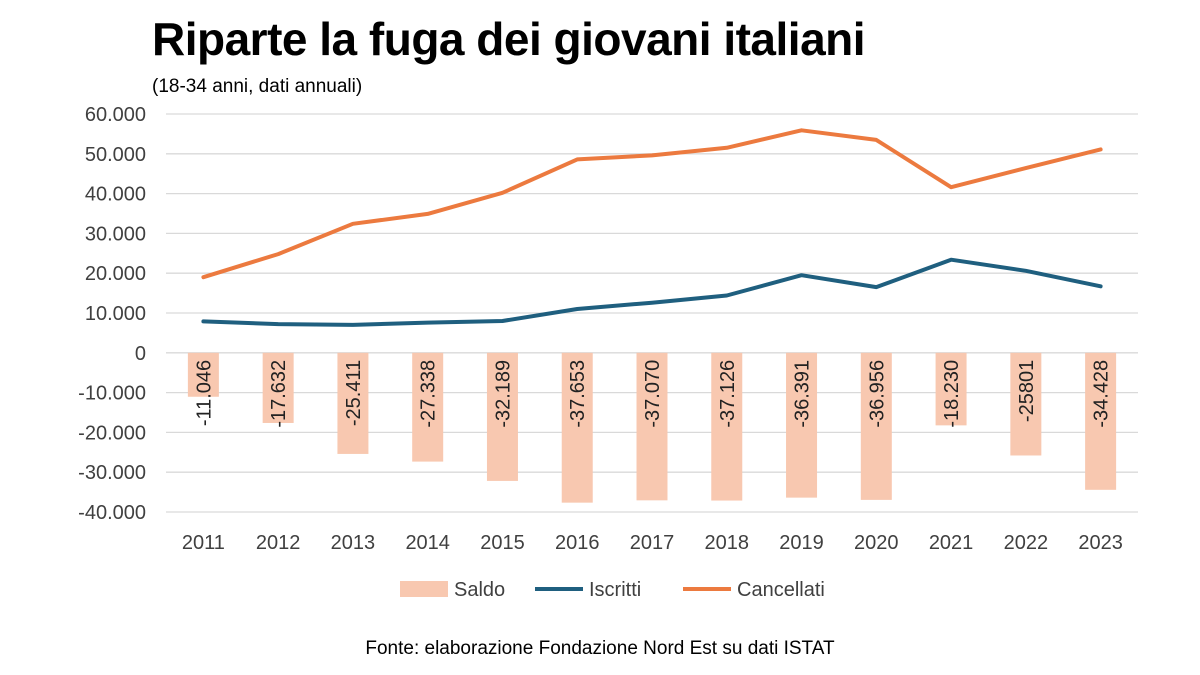 This screenshot has width=1200, height=675. What do you see at coordinates (115, 115) in the screenshot?
I see `y-tick-label: 60.000` at bounding box center [115, 115].